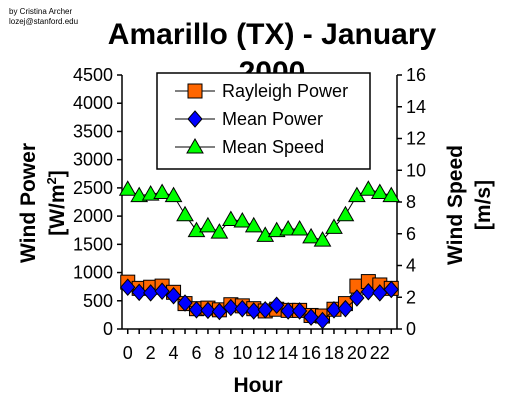 This screenshot has width=511, height=413. I want to click on x-tick-label: 10, so click(242, 353).